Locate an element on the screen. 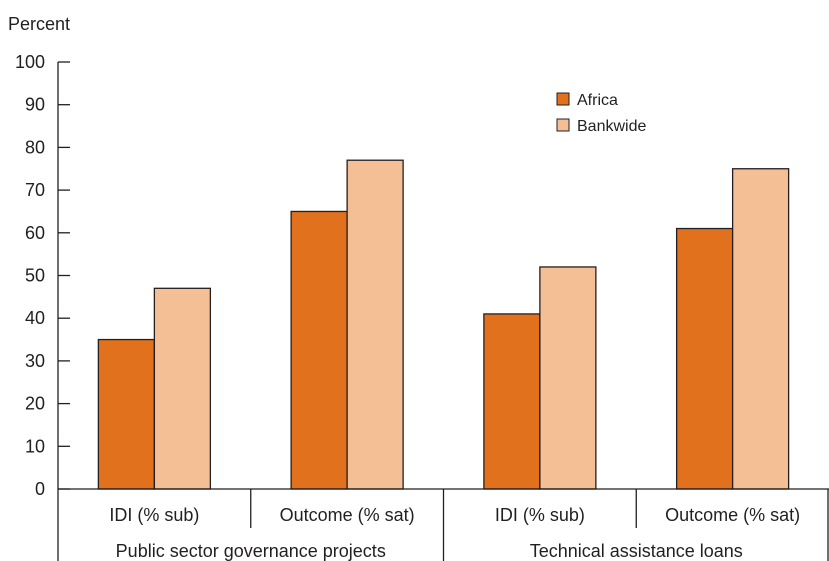 The image size is (829, 561). legend-swatch-bankwide is located at coordinates (563, 125).